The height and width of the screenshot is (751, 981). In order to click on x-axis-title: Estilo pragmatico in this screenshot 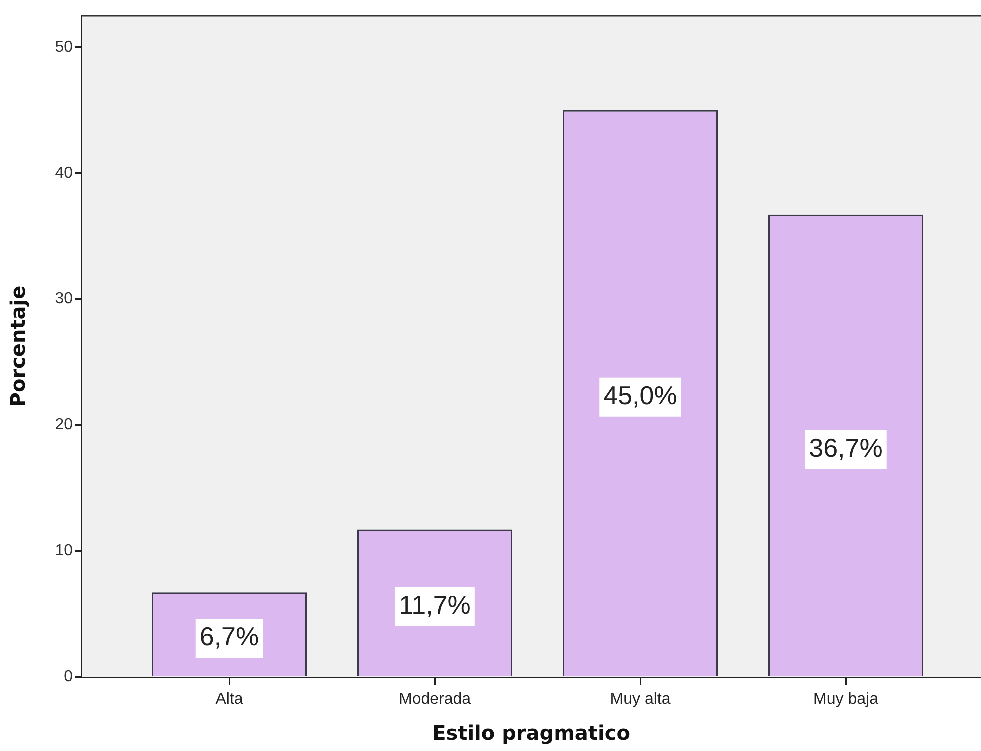, I will do `click(531, 733)`.